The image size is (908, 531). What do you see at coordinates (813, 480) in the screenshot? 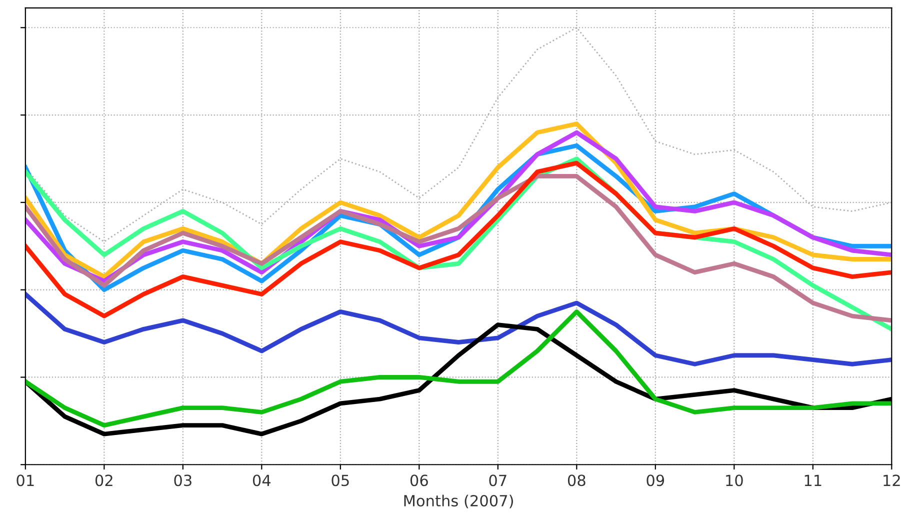
I see `x-tick-label: 11` at bounding box center [813, 480].